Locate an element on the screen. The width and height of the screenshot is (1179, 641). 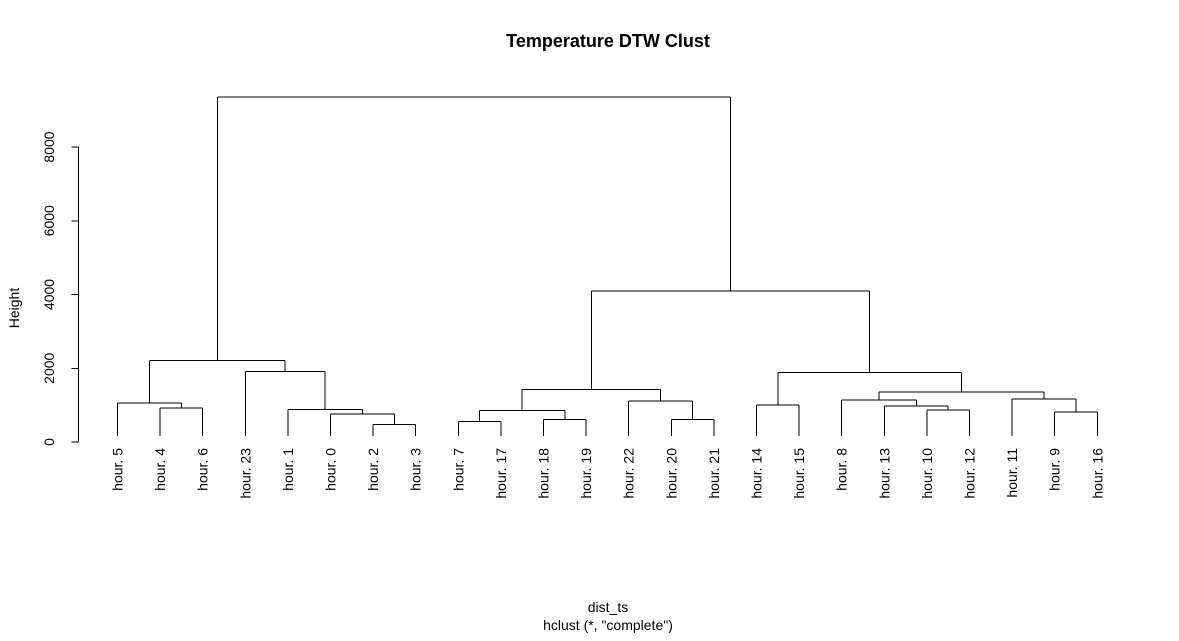
leaf-label: hour. 15 is located at coordinates (799, 473).